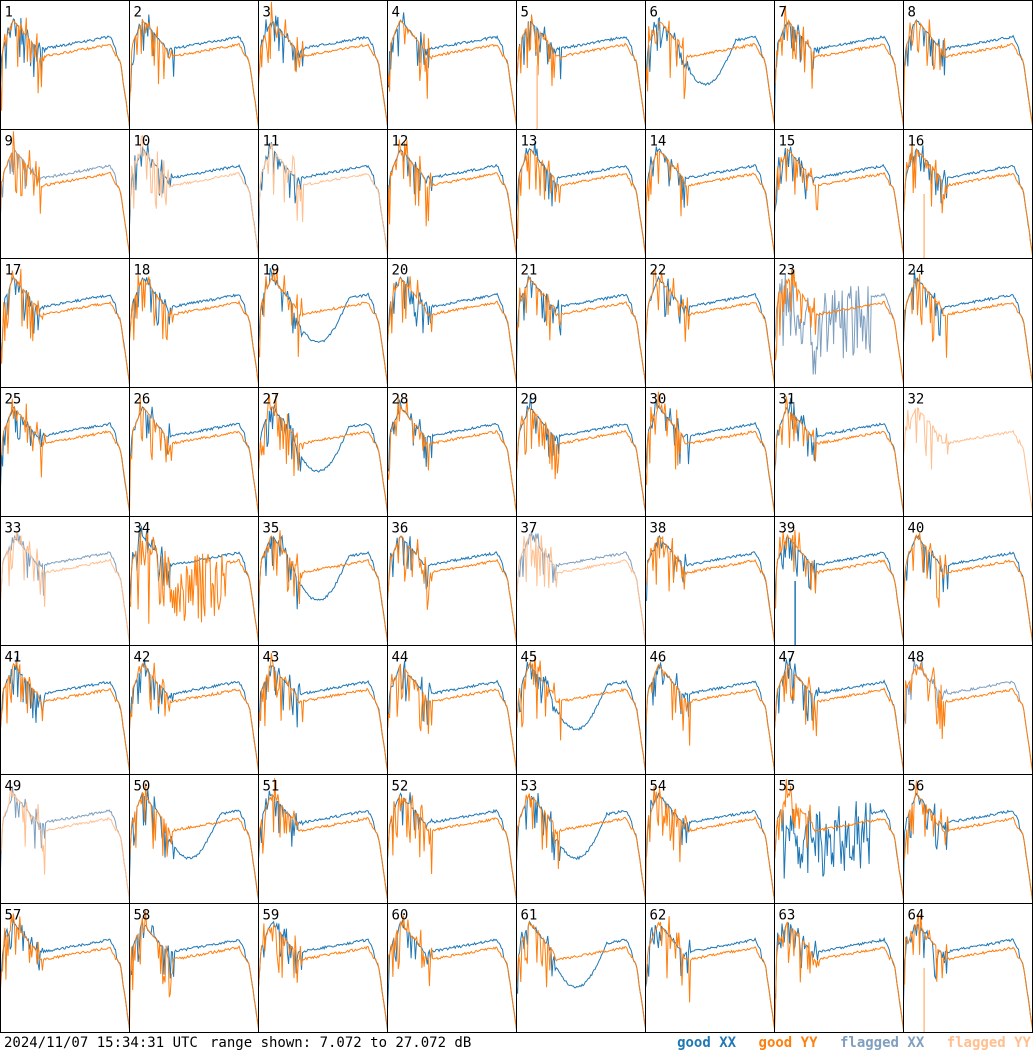 This screenshot has height=1053, width=1033. Describe the element at coordinates (787, 787) in the screenshot. I see `panel-label-55: 55` at that location.